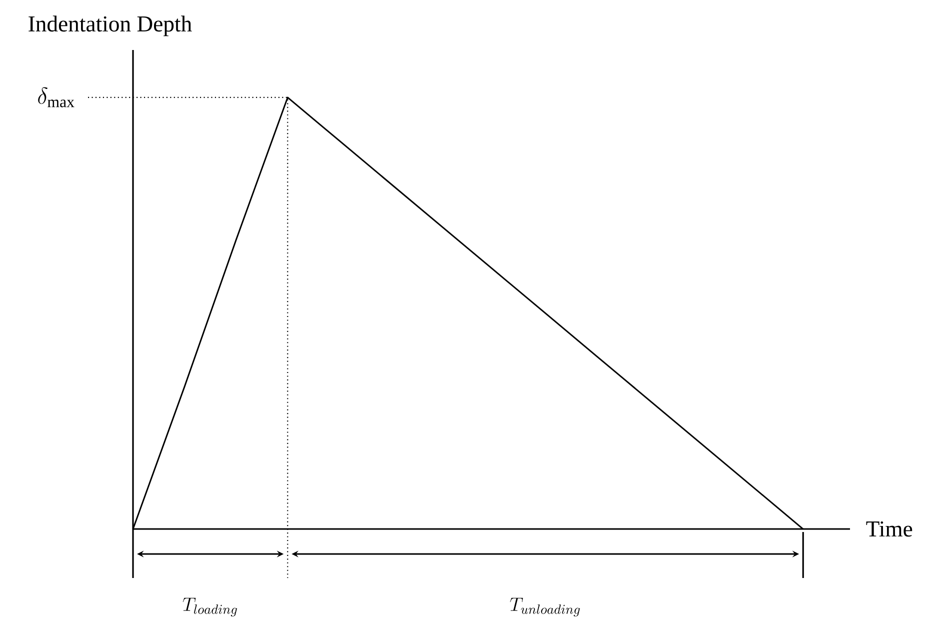  What do you see at coordinates (545, 607) in the screenshot?
I see `text: $T_{unloading}$` at bounding box center [545, 607].